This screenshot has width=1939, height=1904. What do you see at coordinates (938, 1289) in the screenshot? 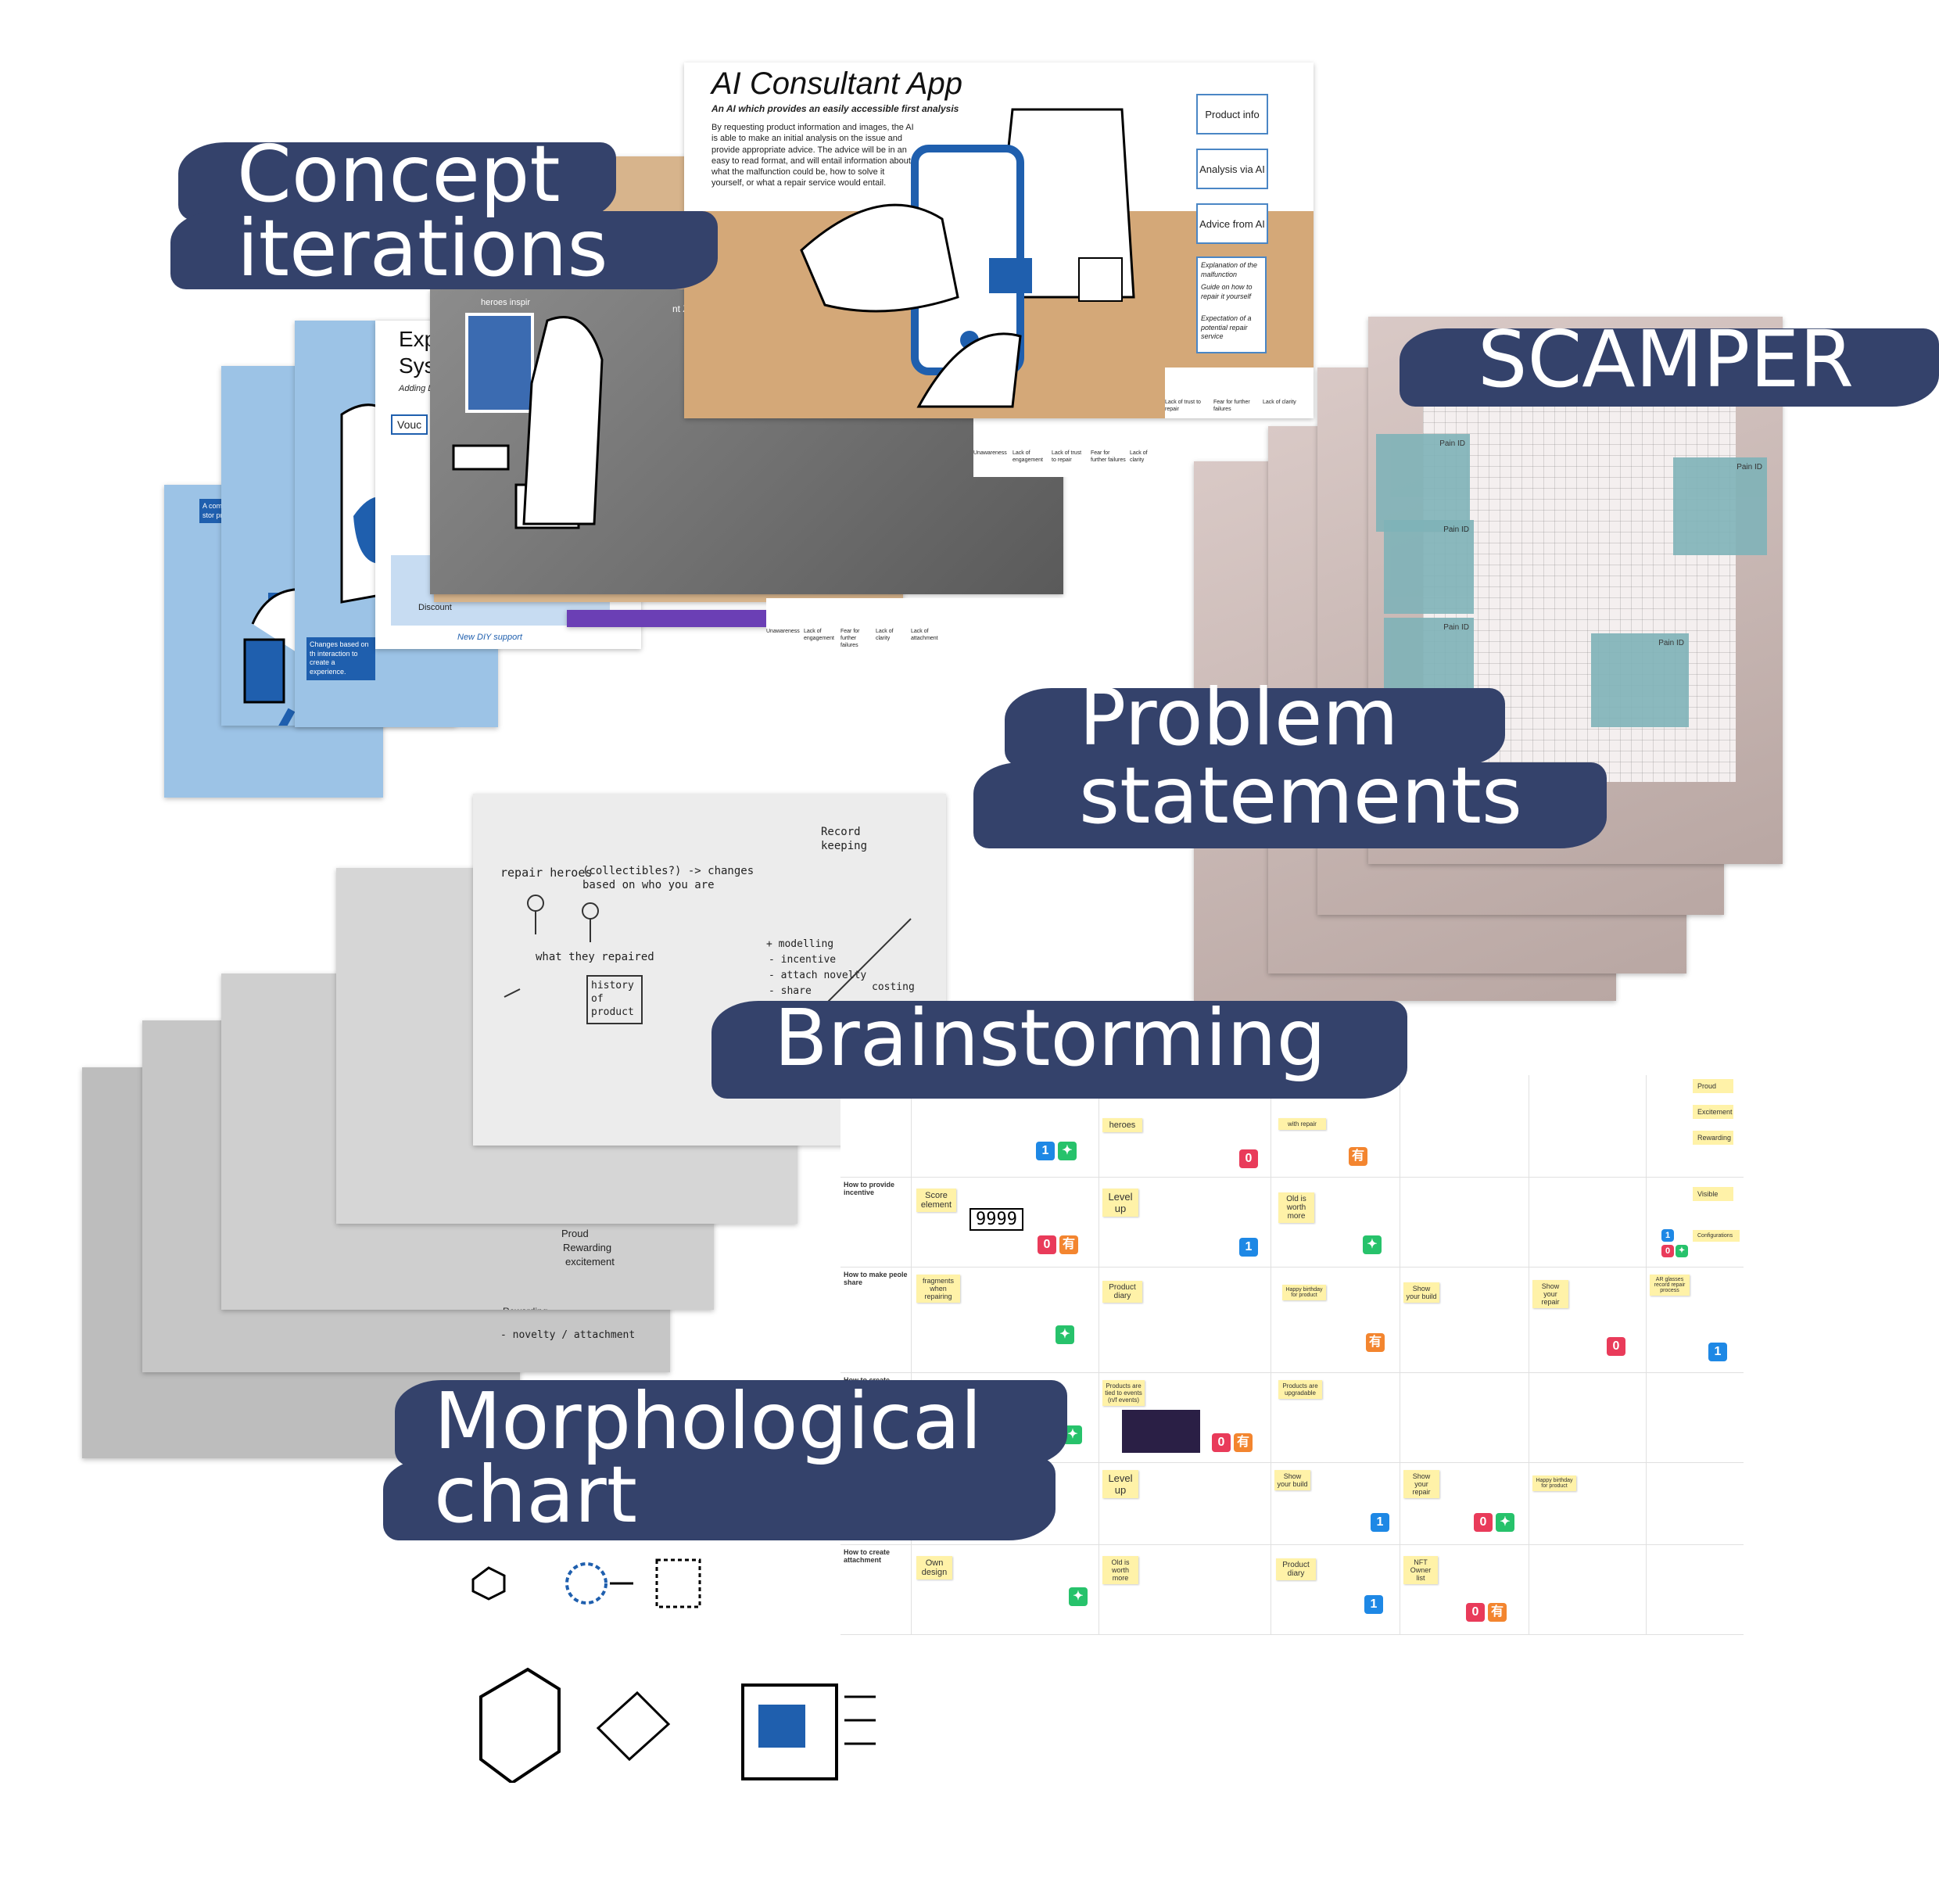
I see `note-fragments: fragments when repairing` at bounding box center [938, 1289].